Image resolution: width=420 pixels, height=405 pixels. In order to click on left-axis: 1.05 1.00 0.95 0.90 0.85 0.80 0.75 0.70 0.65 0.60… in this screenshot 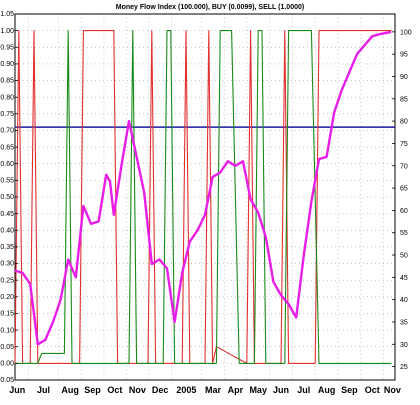, I will do `click(9, 197)`.